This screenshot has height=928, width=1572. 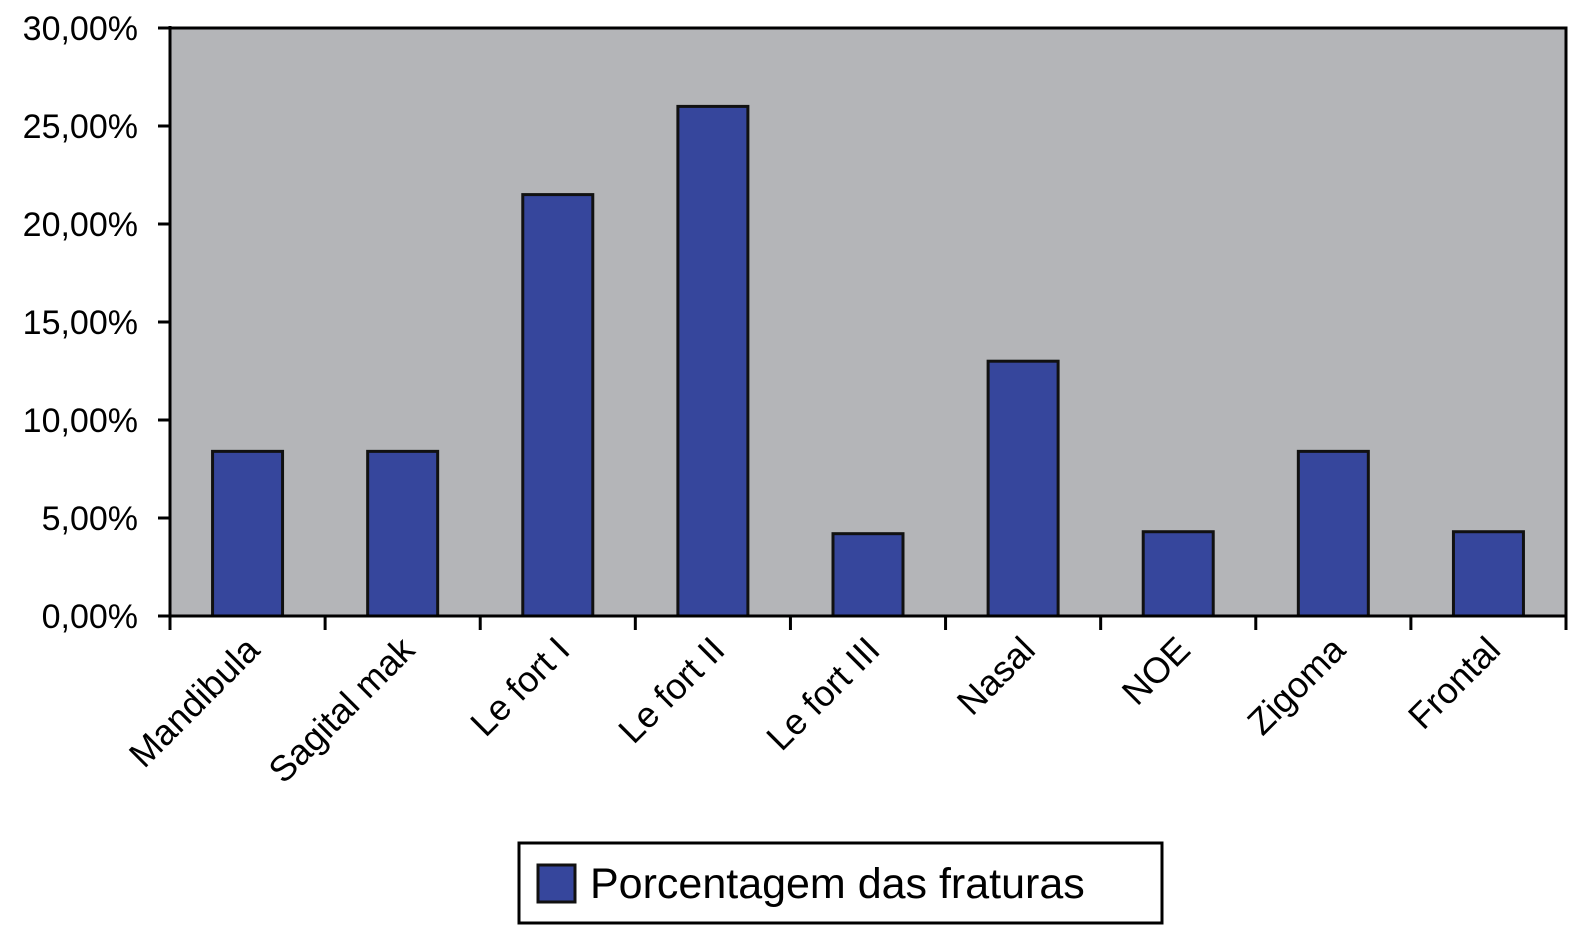 I want to click on y-tick-label: 15,00%, so click(x=80, y=323).